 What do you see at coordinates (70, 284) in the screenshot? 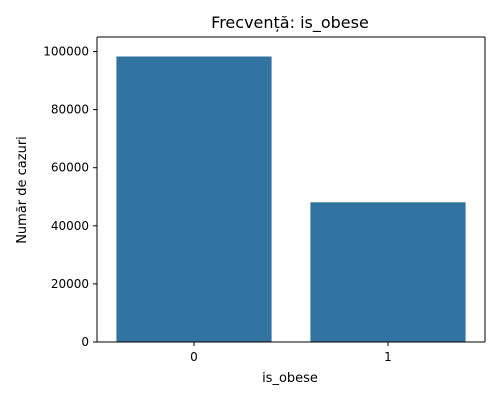
I see `y-tick-label: 20000` at bounding box center [70, 284].